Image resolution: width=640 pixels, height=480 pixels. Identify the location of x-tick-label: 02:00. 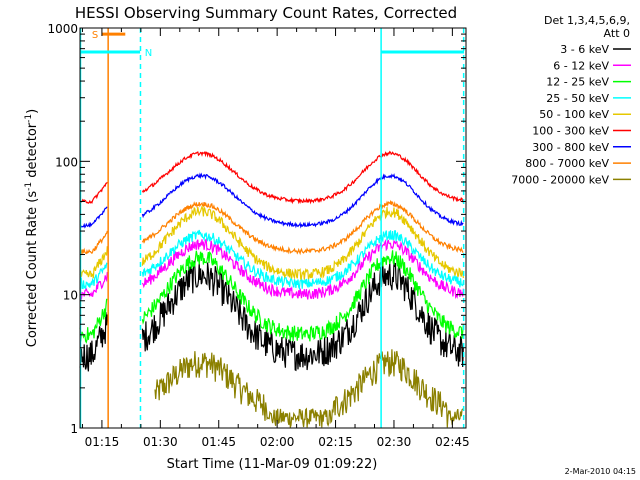
(277, 442).